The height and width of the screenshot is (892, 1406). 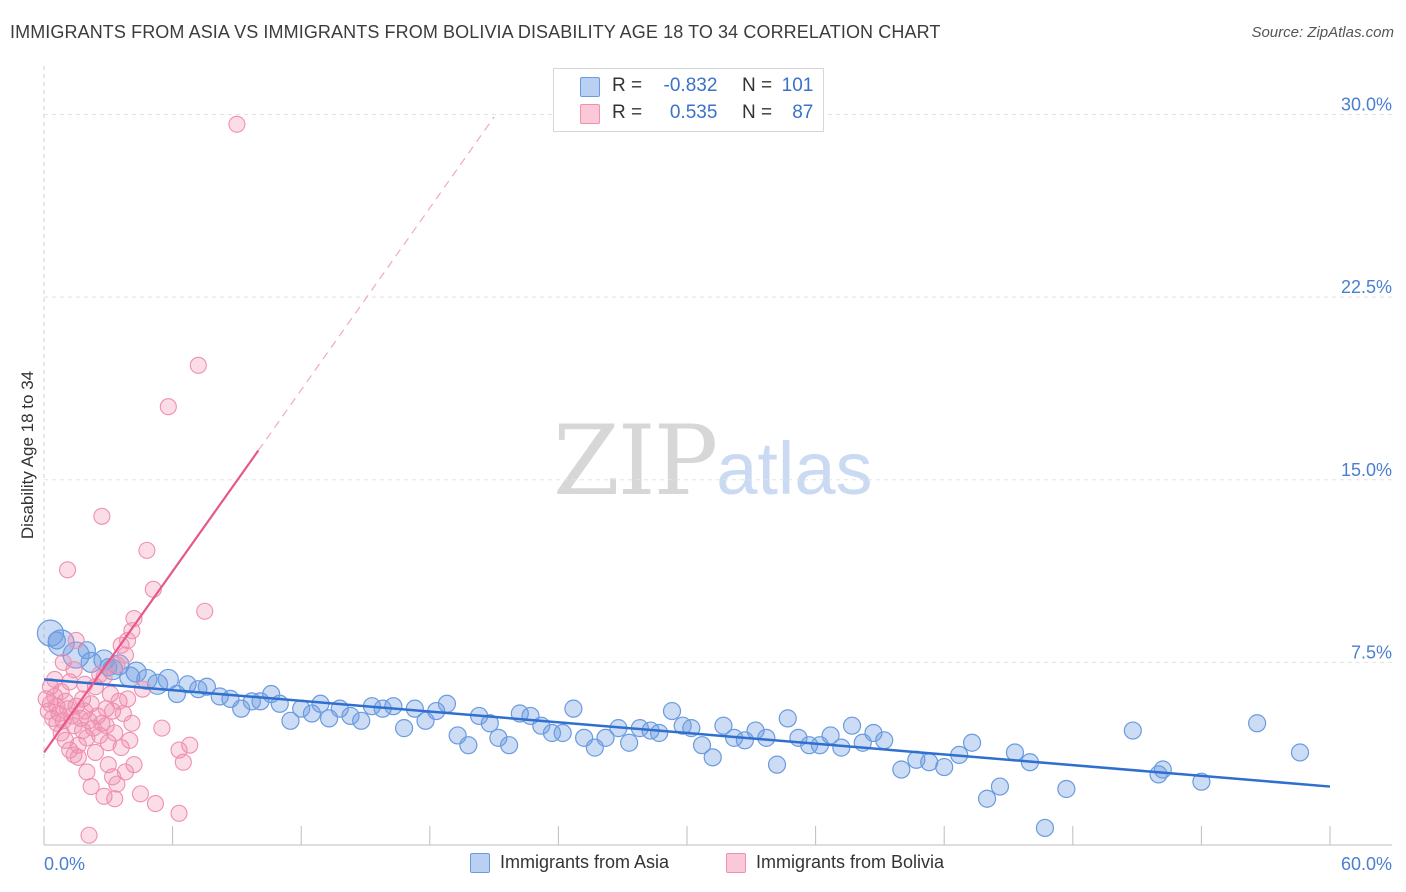 I want to click on correlation-legend: R = -0.832 N = 101 R = 0.535 N = 87, so click(x=688, y=100).